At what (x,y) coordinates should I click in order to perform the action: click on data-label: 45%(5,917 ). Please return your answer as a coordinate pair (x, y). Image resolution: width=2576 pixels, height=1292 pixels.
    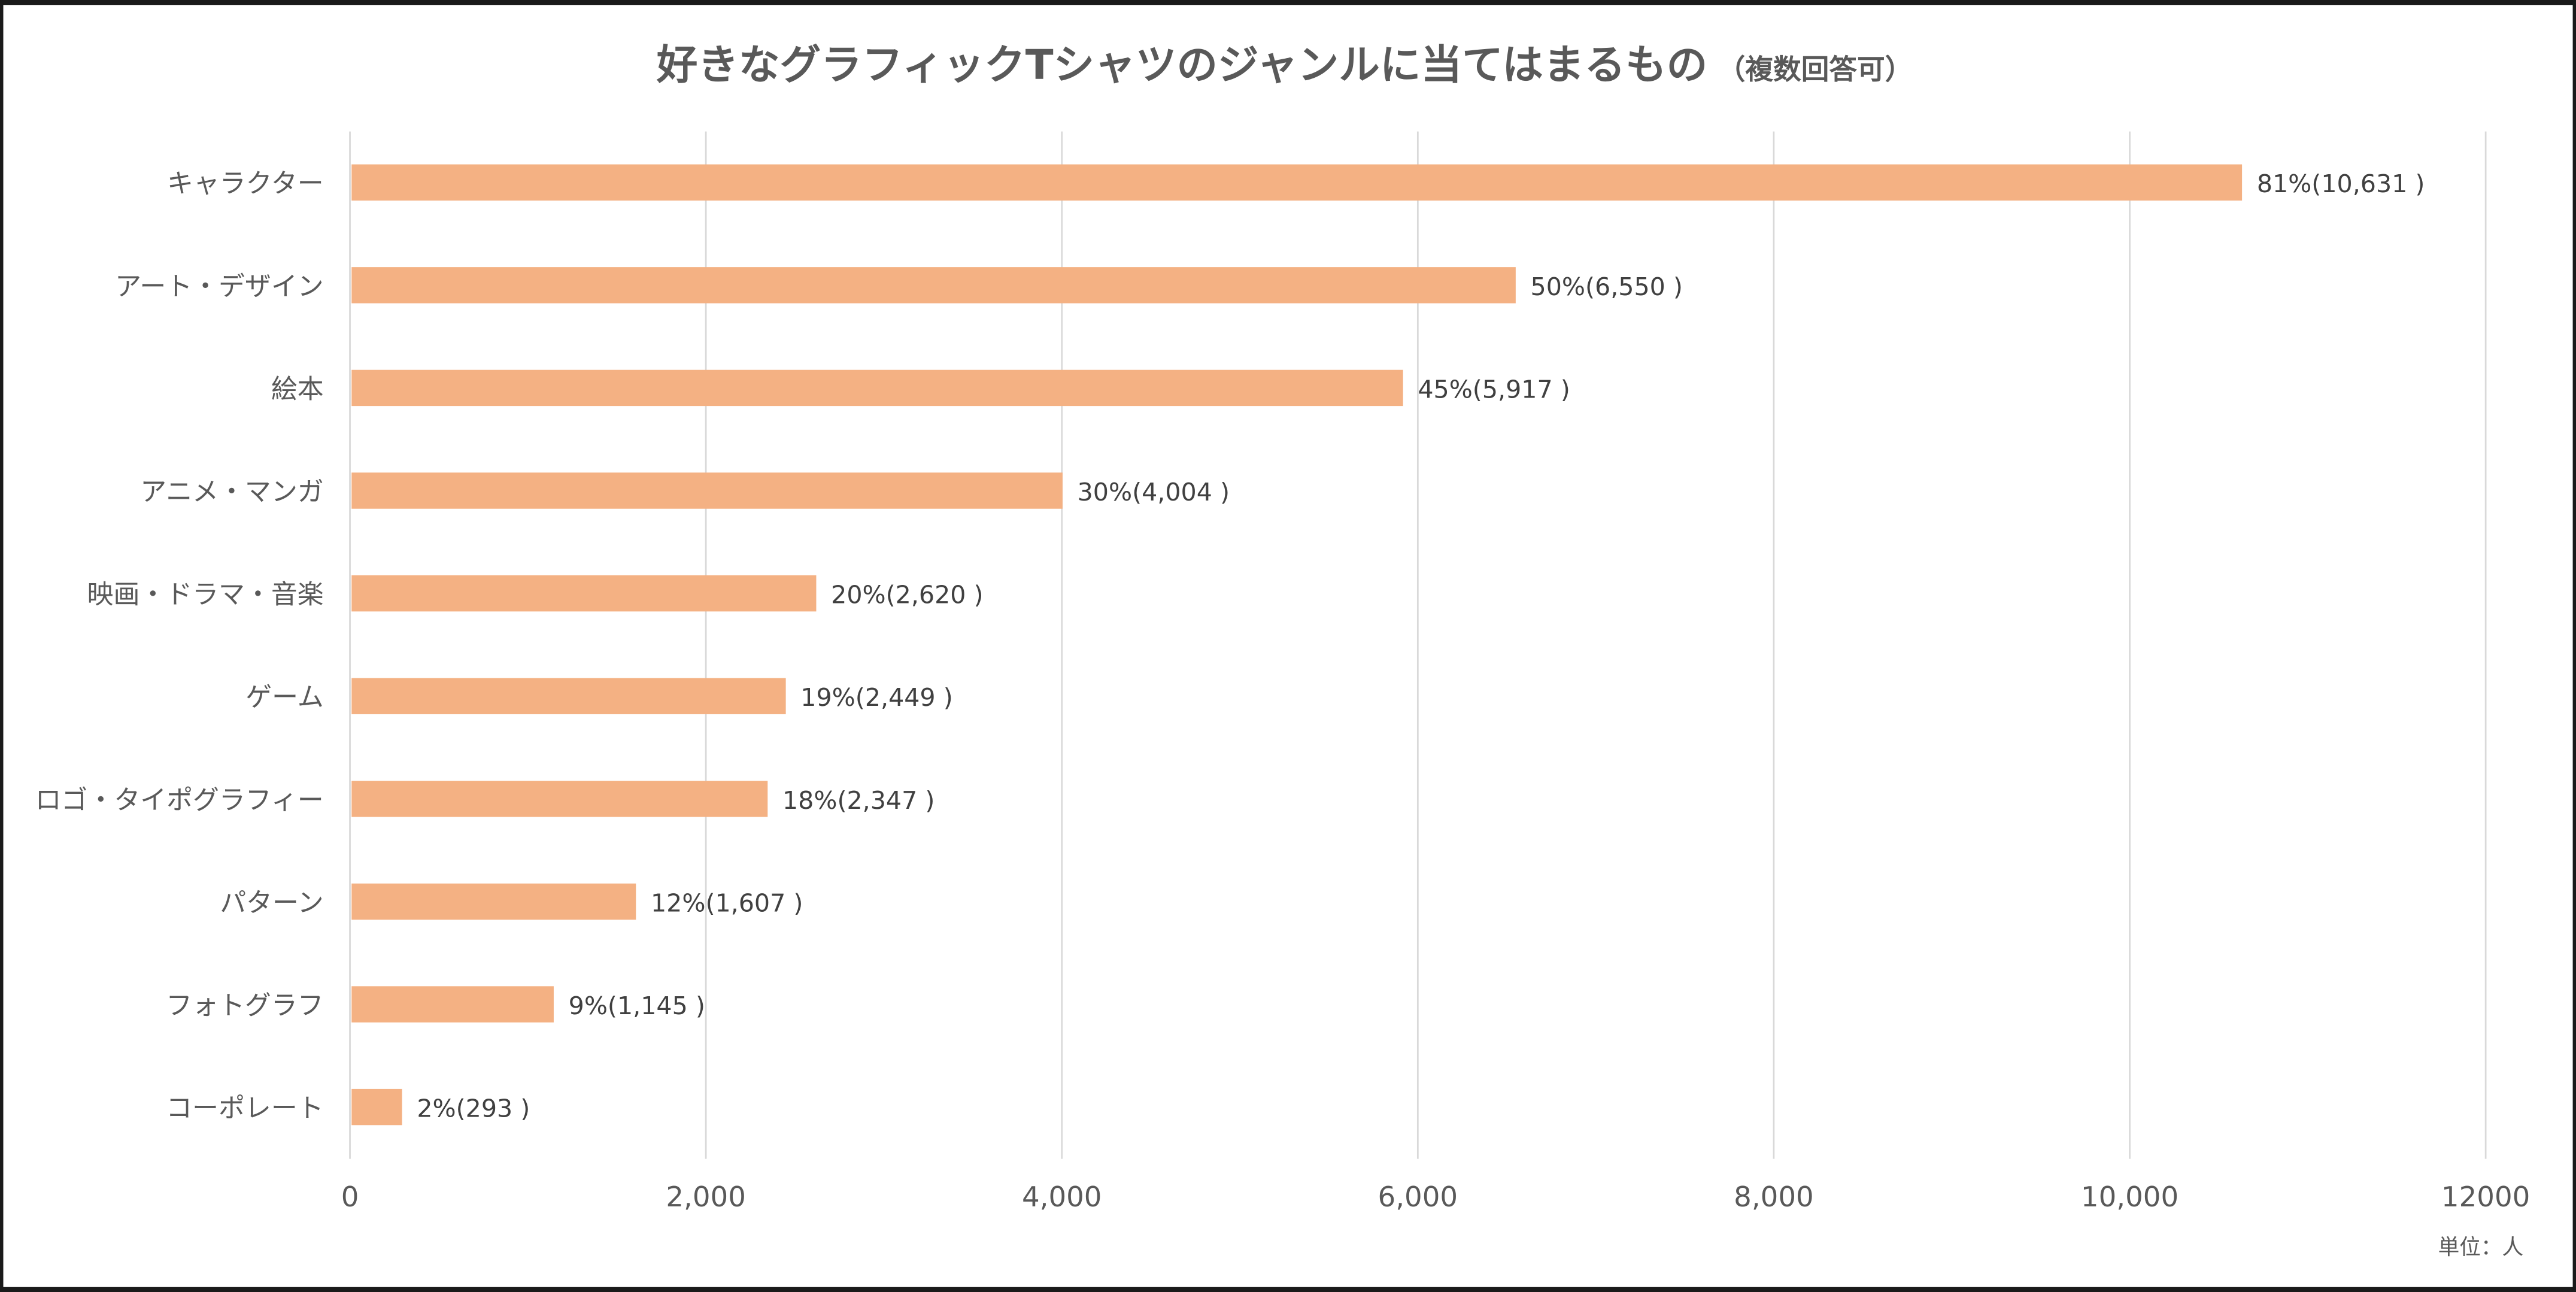
    Looking at the image, I should click on (1494, 389).